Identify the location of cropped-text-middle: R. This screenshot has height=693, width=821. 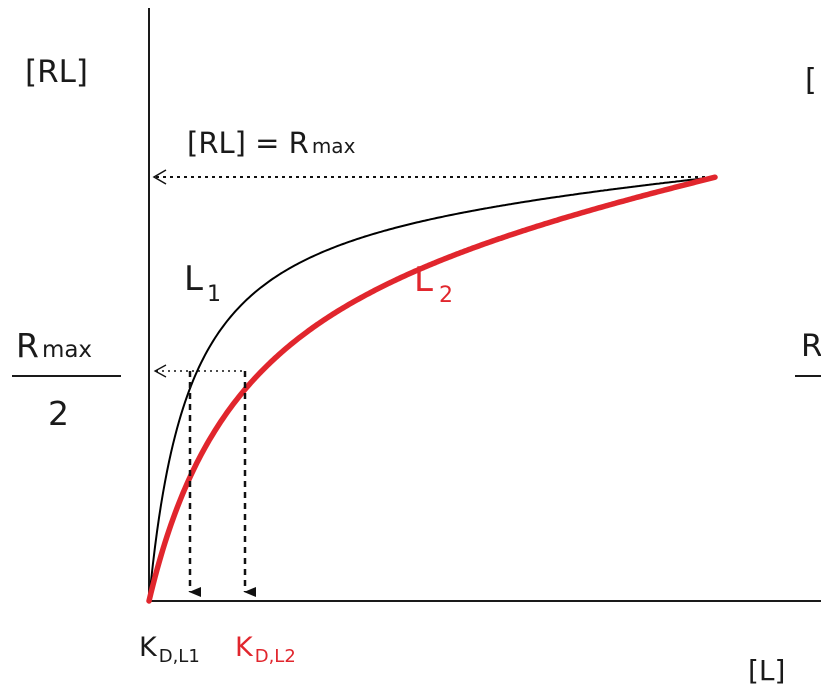
(811, 346).